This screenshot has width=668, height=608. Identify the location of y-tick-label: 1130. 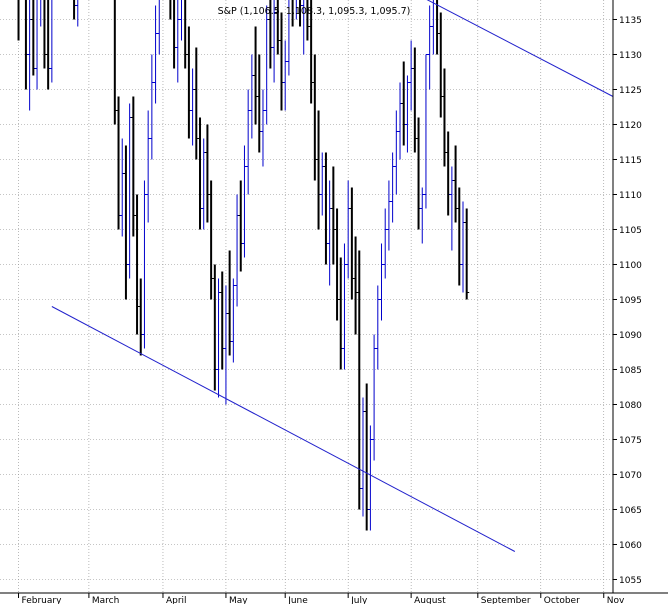
(630, 56).